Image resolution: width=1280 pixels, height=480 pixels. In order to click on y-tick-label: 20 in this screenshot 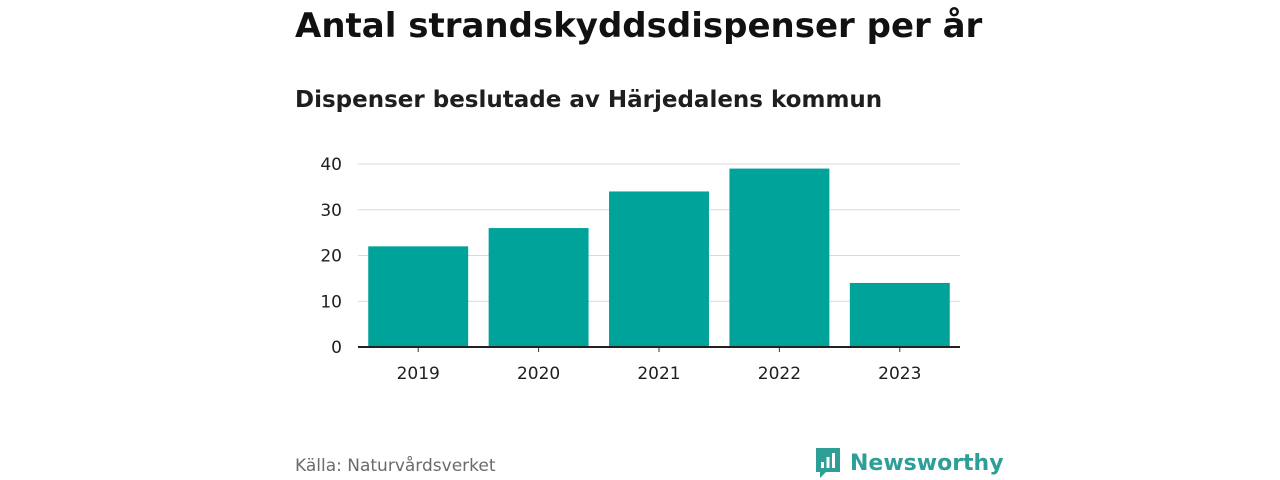, I will do `click(331, 257)`.